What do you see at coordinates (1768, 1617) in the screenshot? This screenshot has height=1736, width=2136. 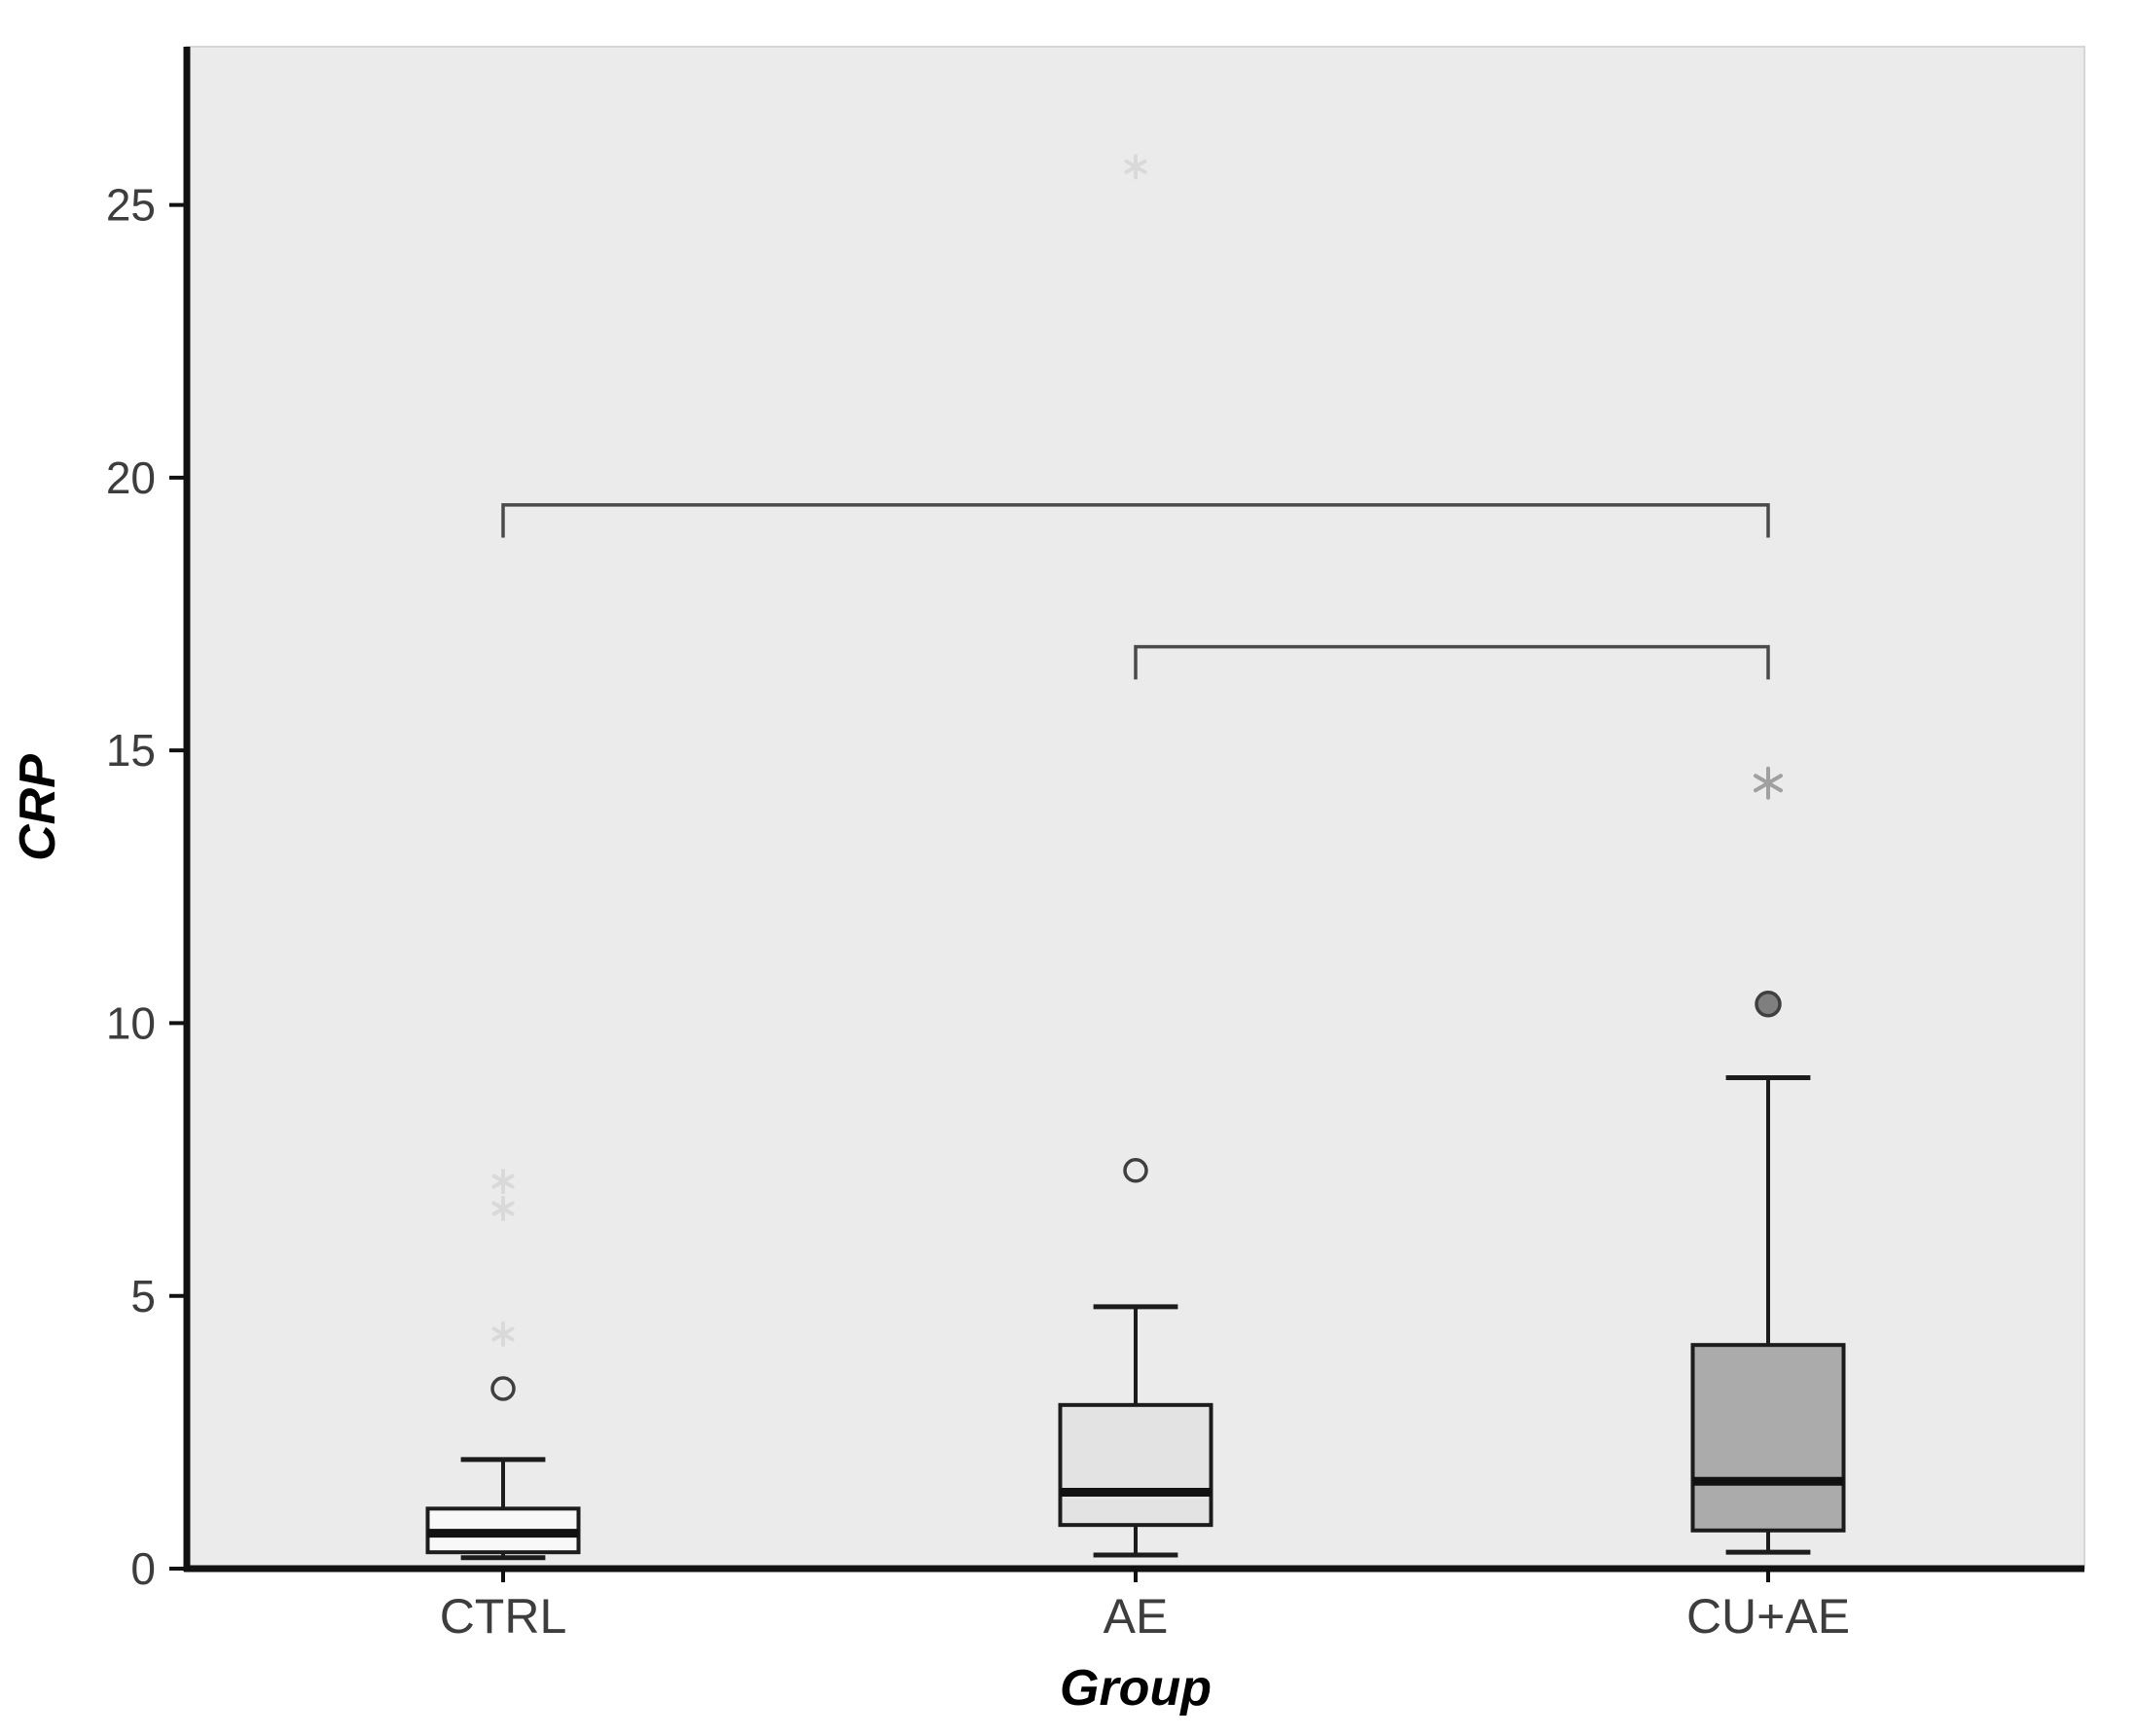 I see `category-label: CU+AE` at bounding box center [1768, 1617].